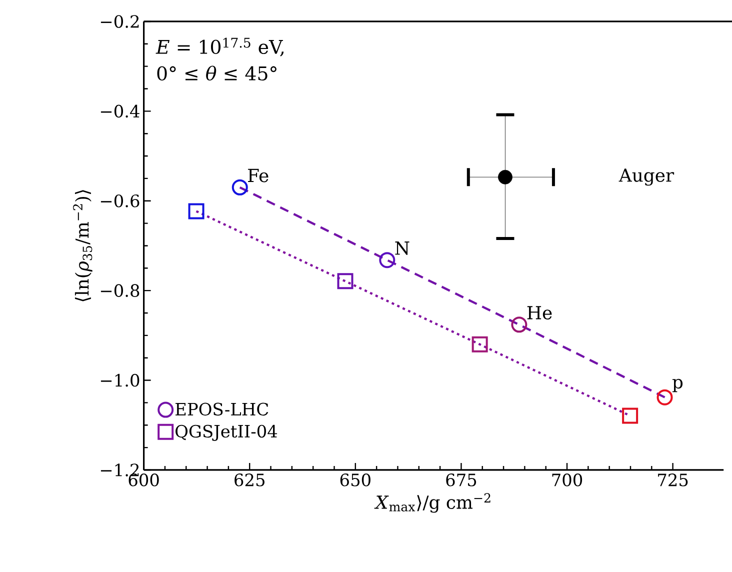  I want to click on x-axis-title: X$_{max}$⟩/g cm$^{−2}$, so click(432, 503).